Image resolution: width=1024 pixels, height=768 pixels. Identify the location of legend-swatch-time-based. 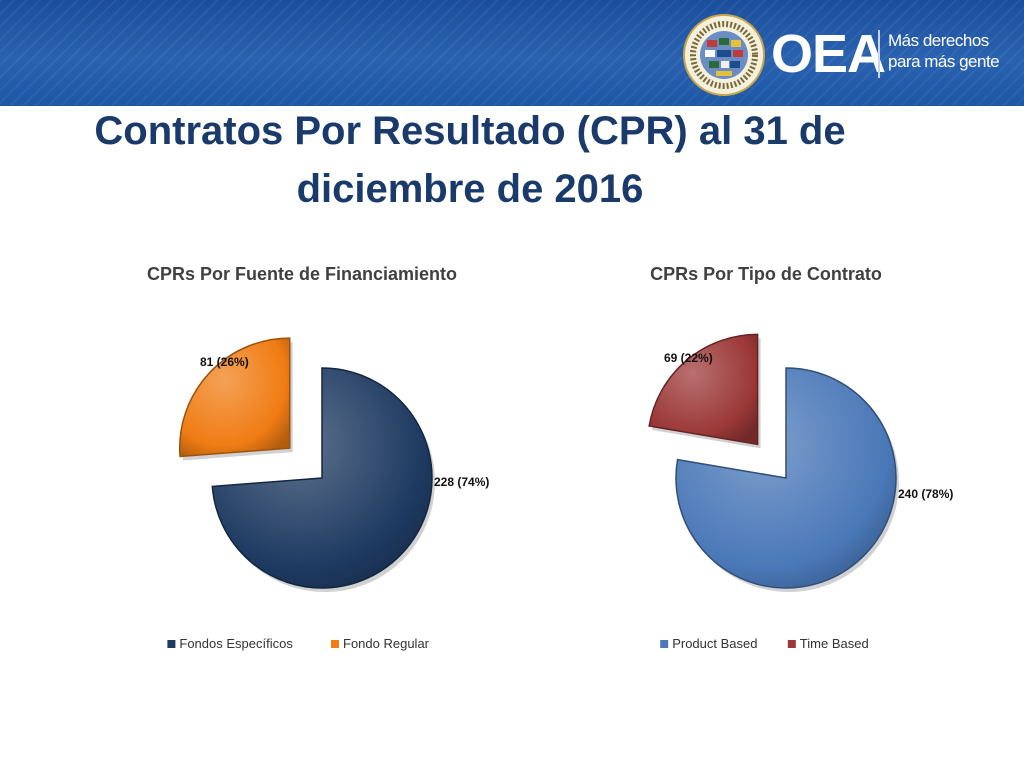
(791, 644).